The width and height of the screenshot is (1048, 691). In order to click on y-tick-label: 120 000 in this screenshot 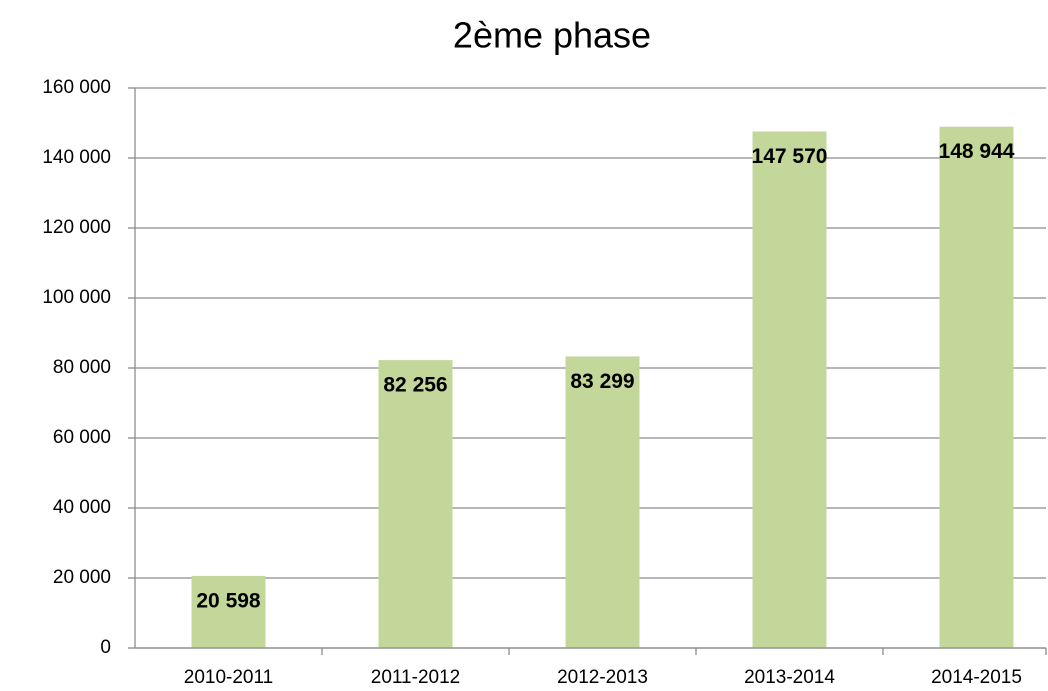, I will do `click(76, 227)`.